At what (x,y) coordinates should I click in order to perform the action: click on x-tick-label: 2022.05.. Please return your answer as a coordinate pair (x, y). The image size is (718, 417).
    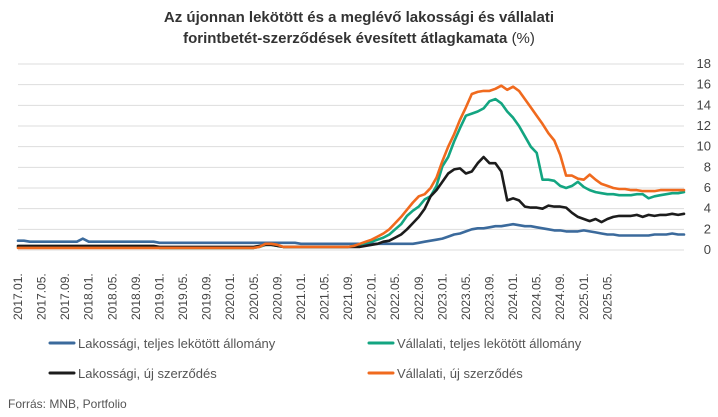
    Looking at the image, I should click on (395, 296).